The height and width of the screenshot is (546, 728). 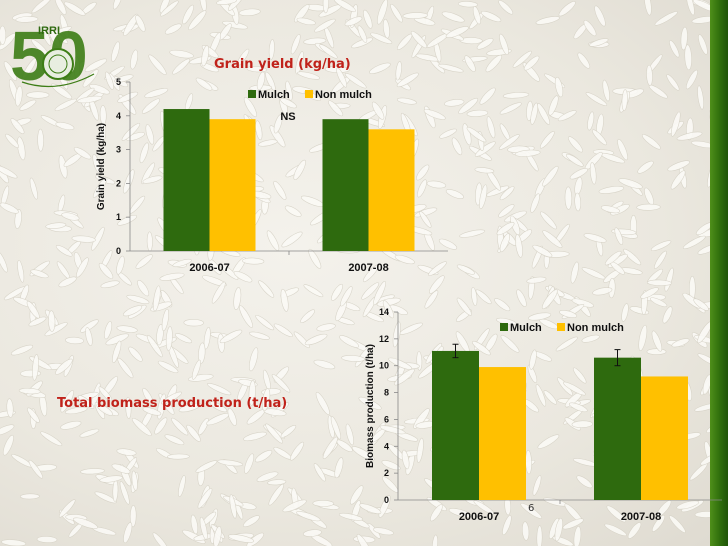 What do you see at coordinates (287, 117) in the screenshot?
I see `grain-chart-annotation: NS` at bounding box center [287, 117].